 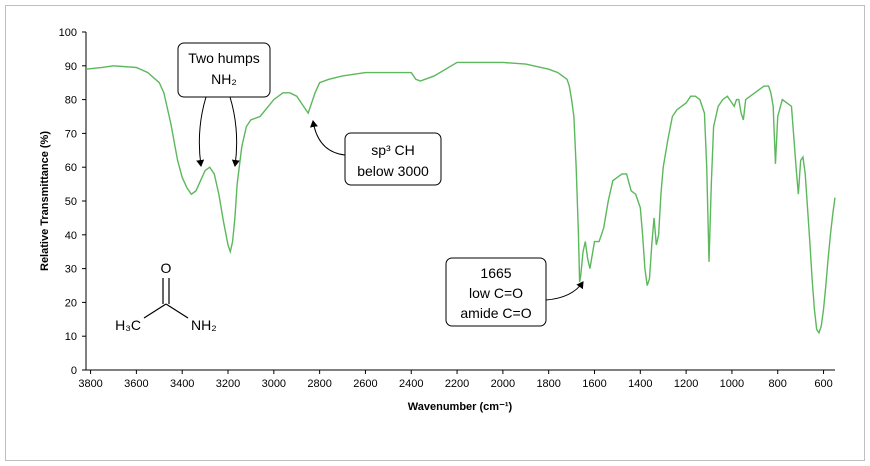 What do you see at coordinates (201, 131) in the screenshot?
I see `callout-nh2-arrow-left` at bounding box center [201, 131].